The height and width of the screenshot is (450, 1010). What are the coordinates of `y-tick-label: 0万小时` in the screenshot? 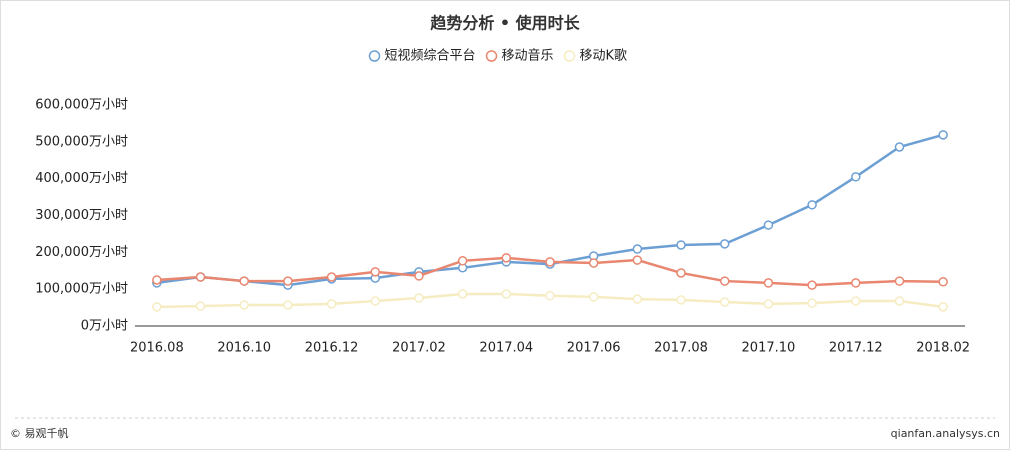 It's located at (104, 326).